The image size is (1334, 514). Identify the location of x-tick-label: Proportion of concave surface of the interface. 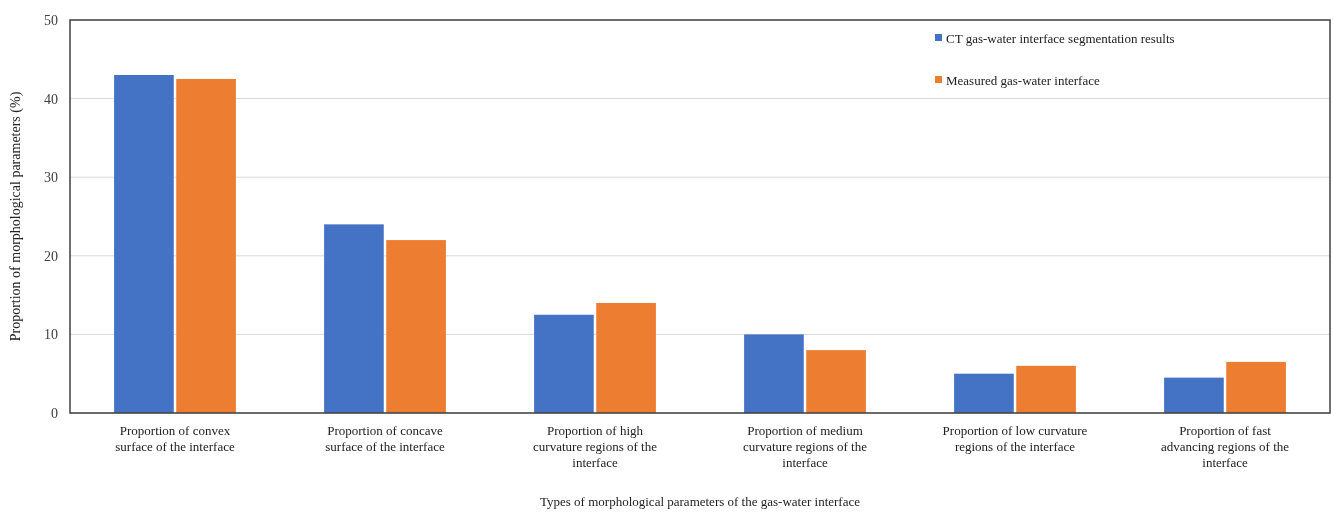
(385, 438).